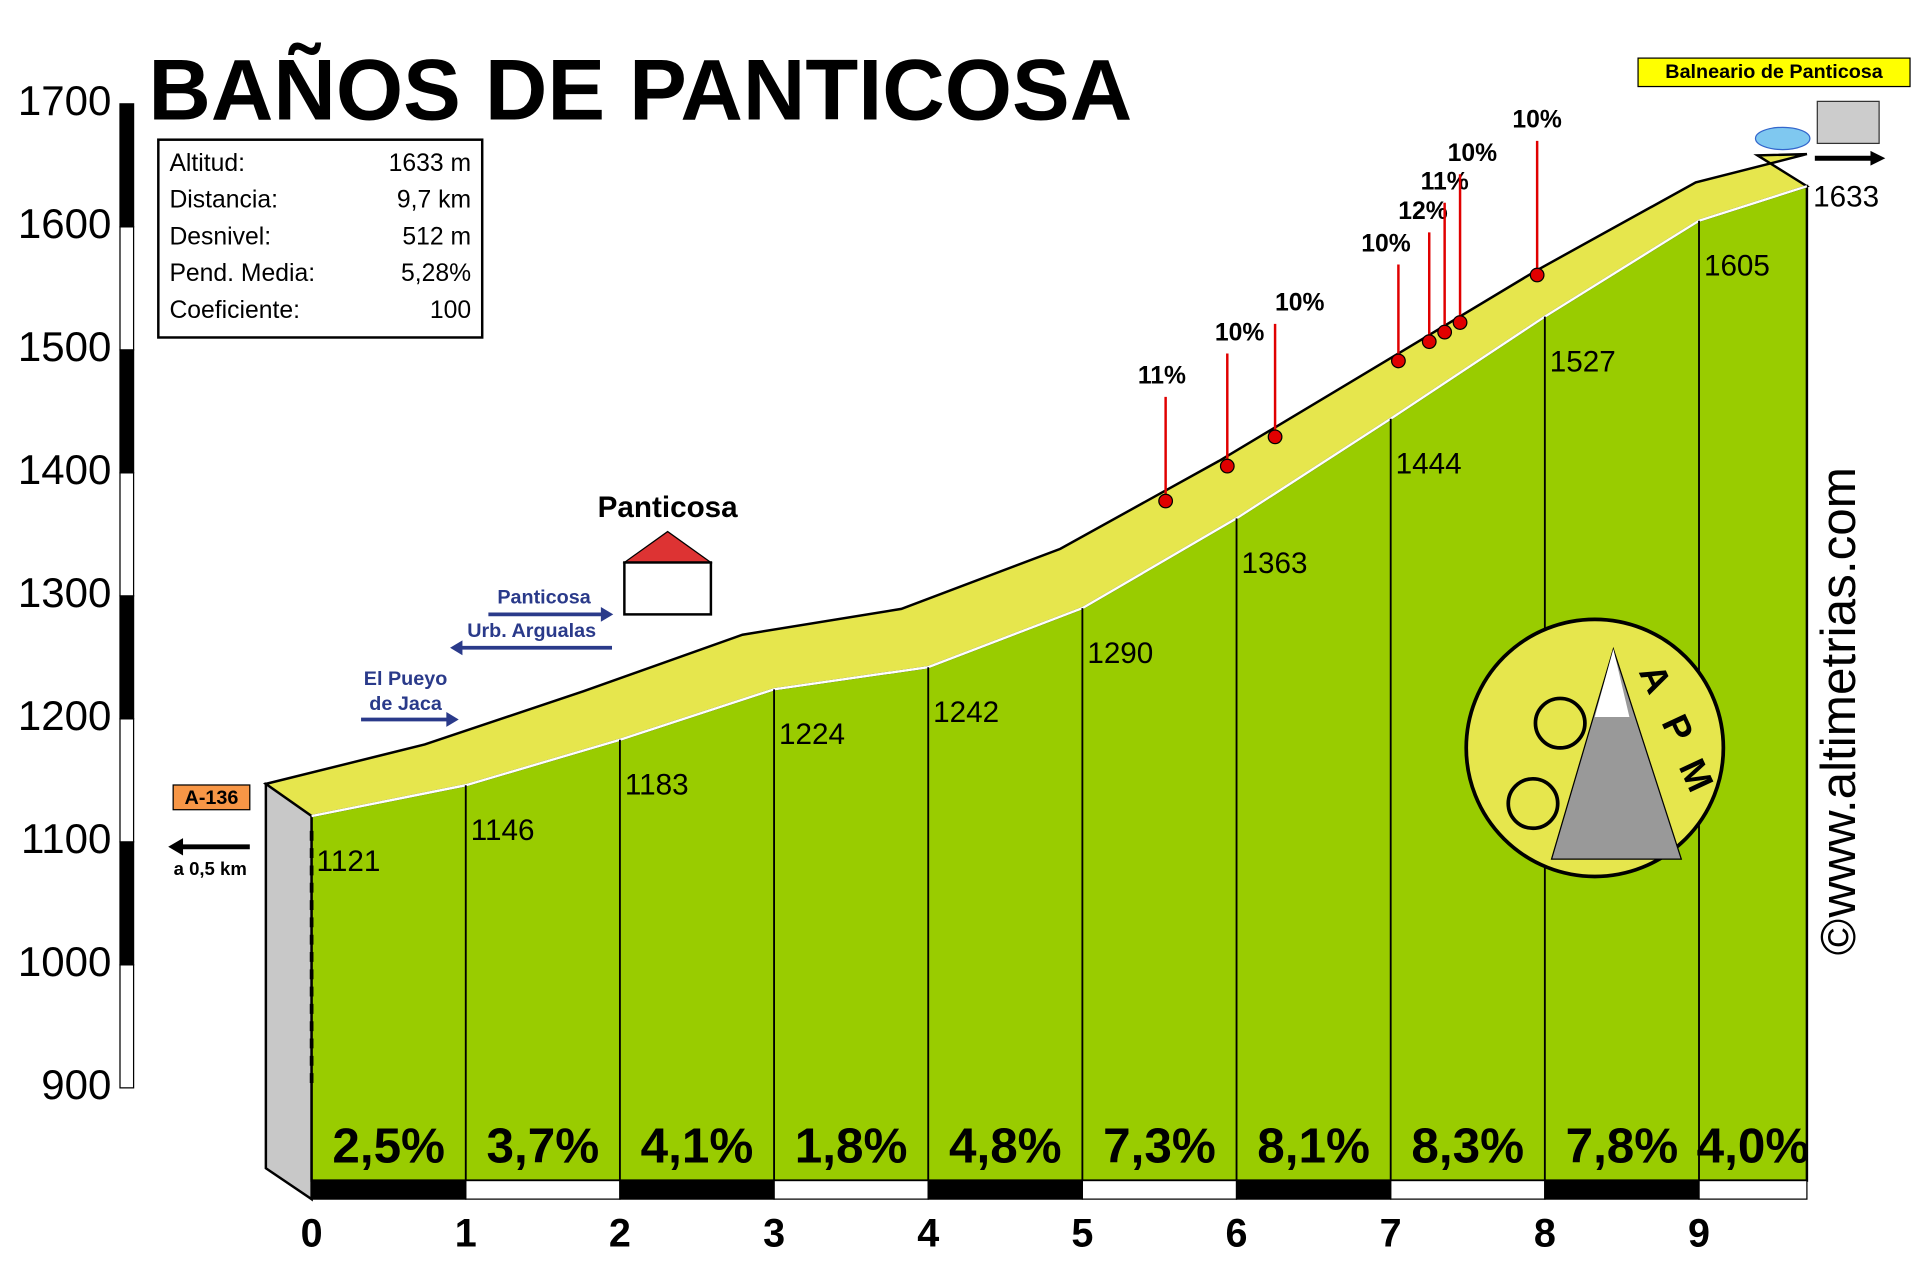  Describe the element at coordinates (668, 588) in the screenshot. I see `town-house` at that location.